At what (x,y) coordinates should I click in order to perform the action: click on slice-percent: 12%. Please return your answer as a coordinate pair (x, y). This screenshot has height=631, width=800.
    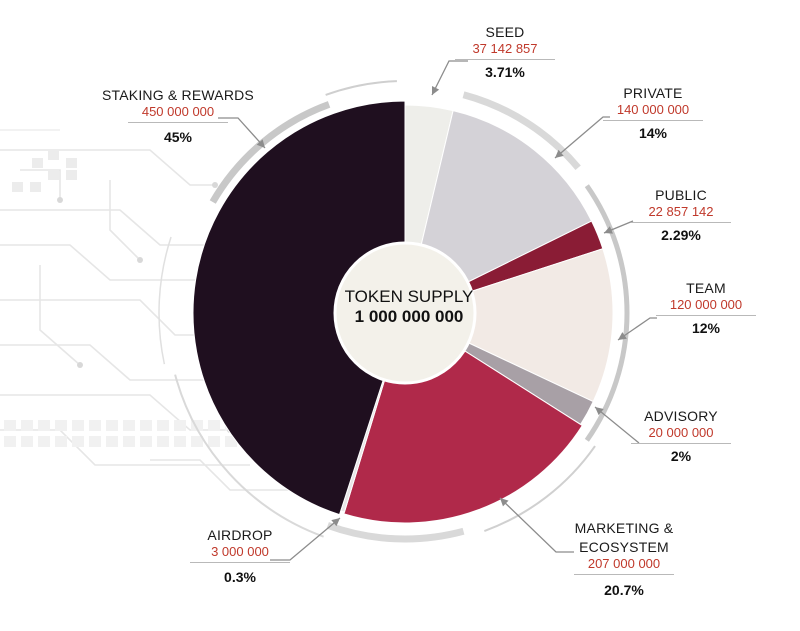
    Looking at the image, I should click on (706, 328).